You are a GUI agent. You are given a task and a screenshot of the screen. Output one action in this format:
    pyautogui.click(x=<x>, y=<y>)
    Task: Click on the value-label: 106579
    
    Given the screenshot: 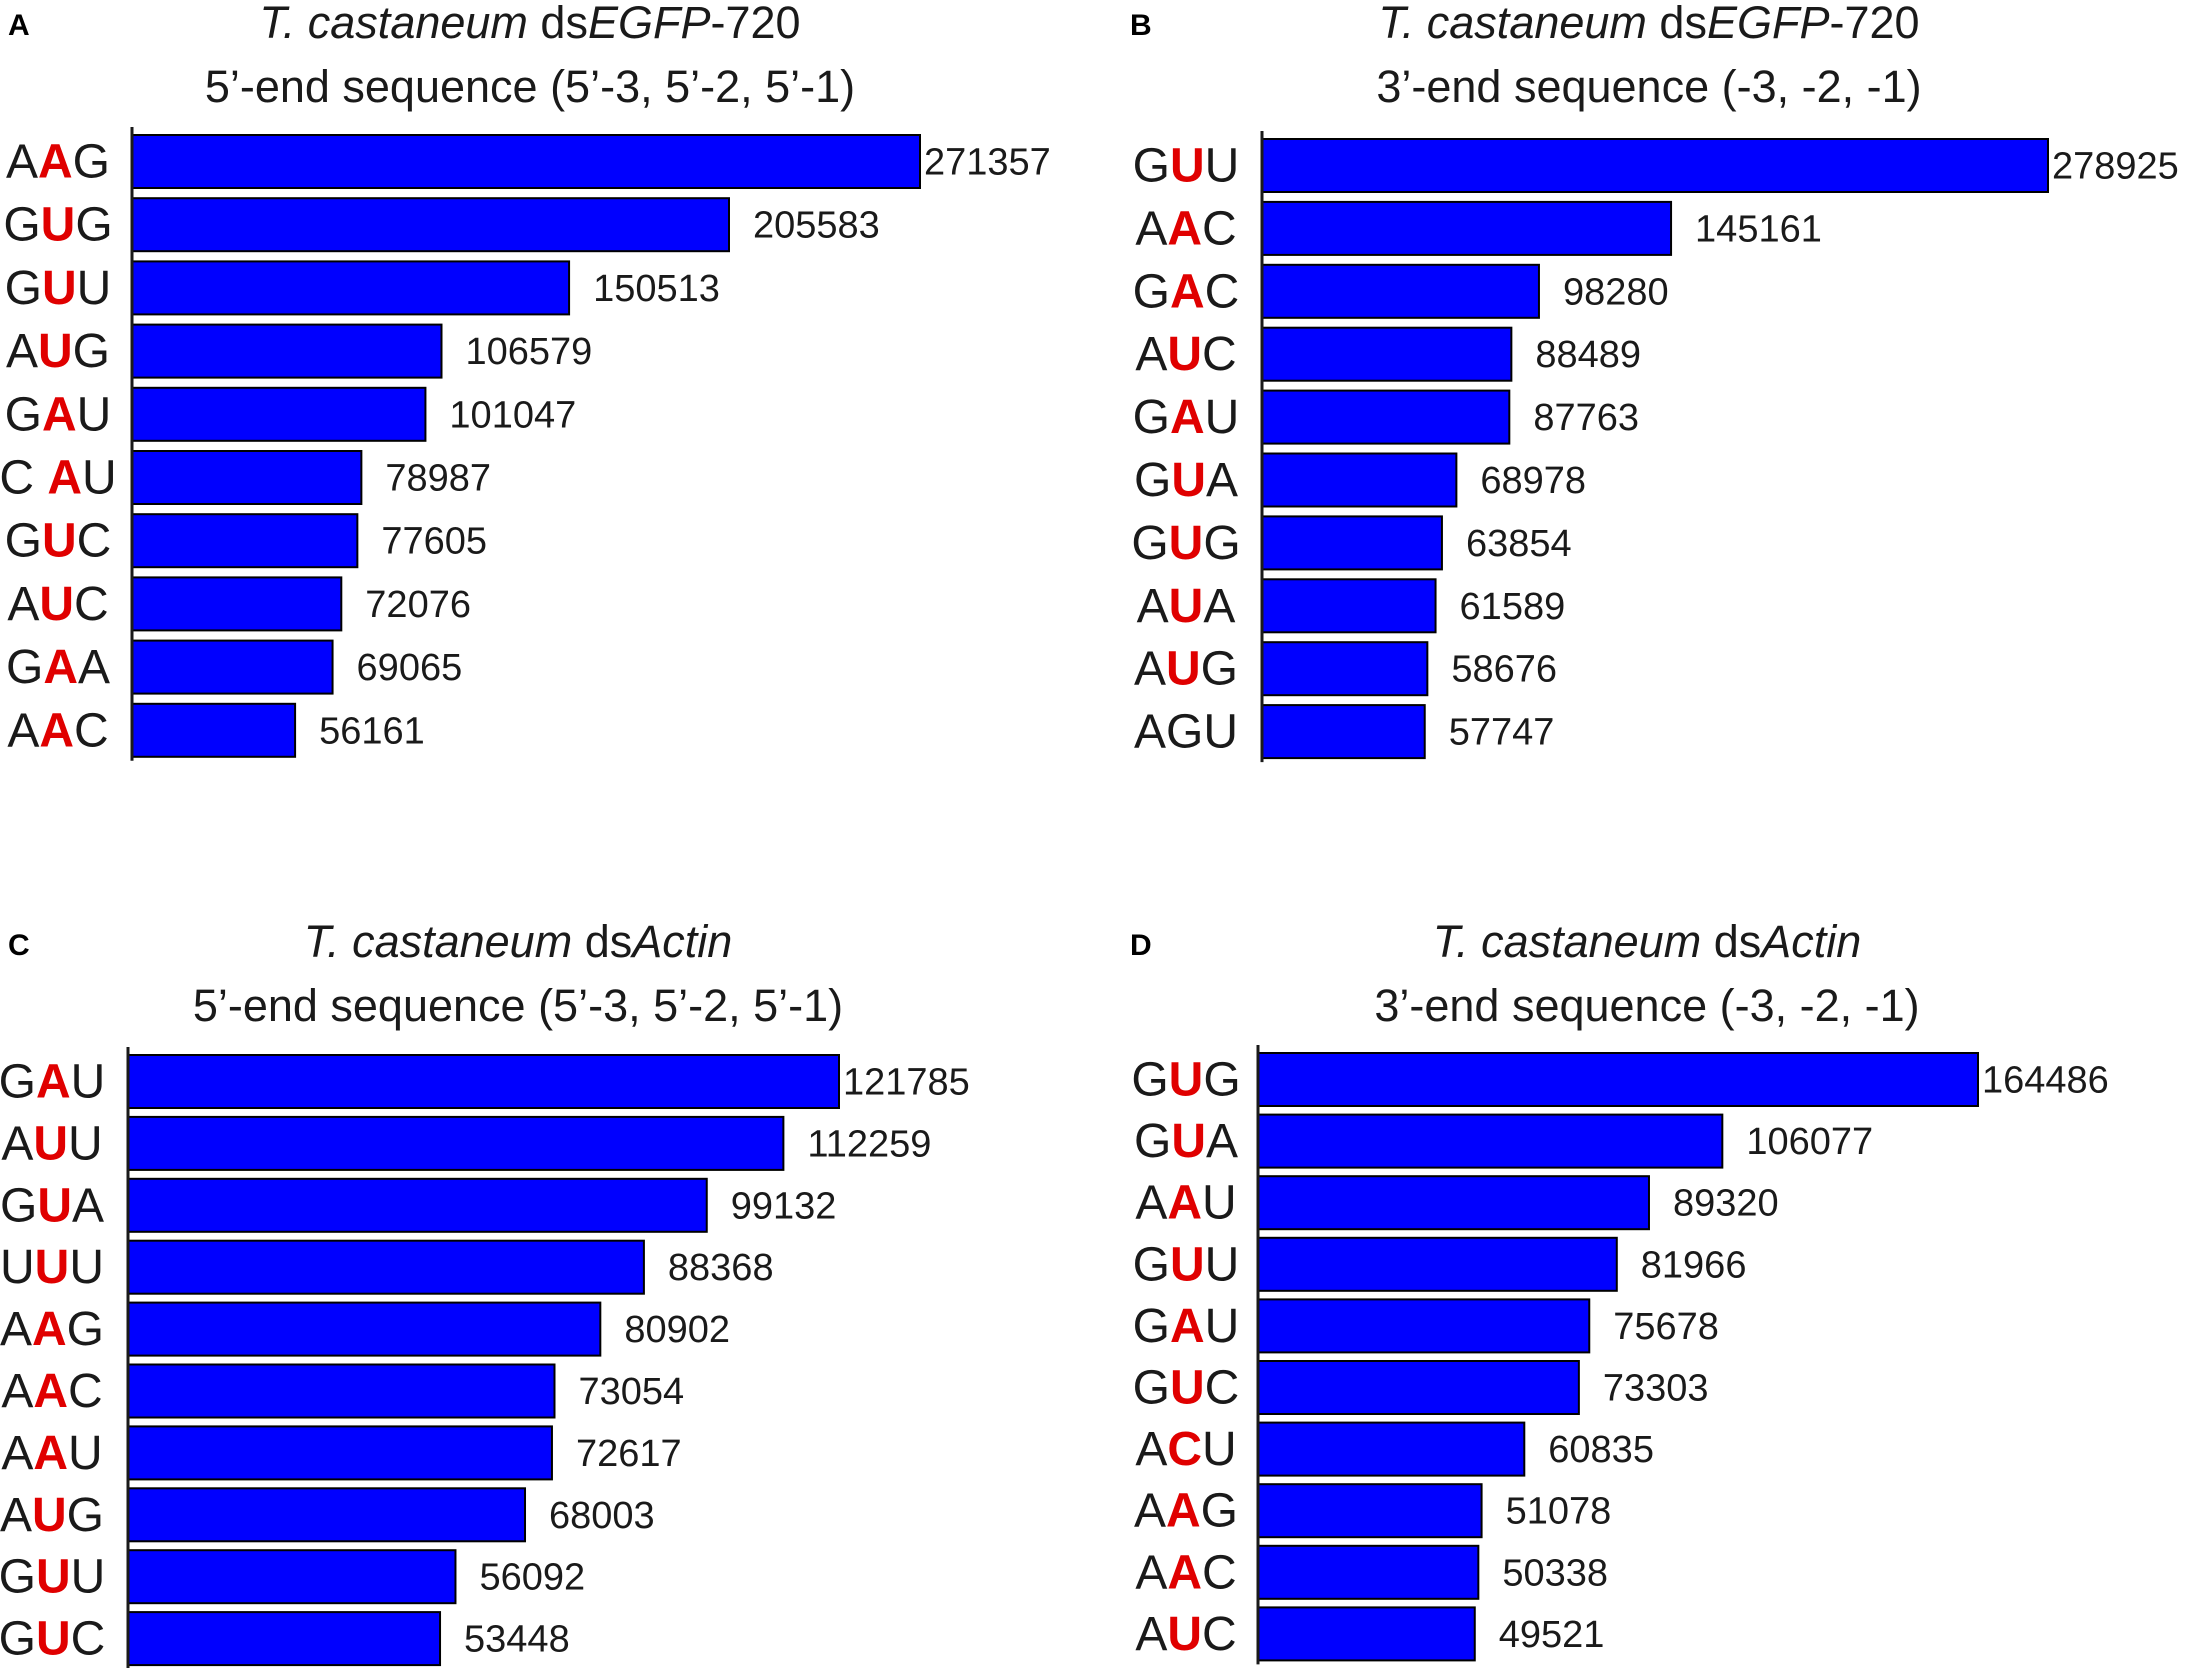 What is the action you would take?
    pyautogui.click(x=528, y=352)
    